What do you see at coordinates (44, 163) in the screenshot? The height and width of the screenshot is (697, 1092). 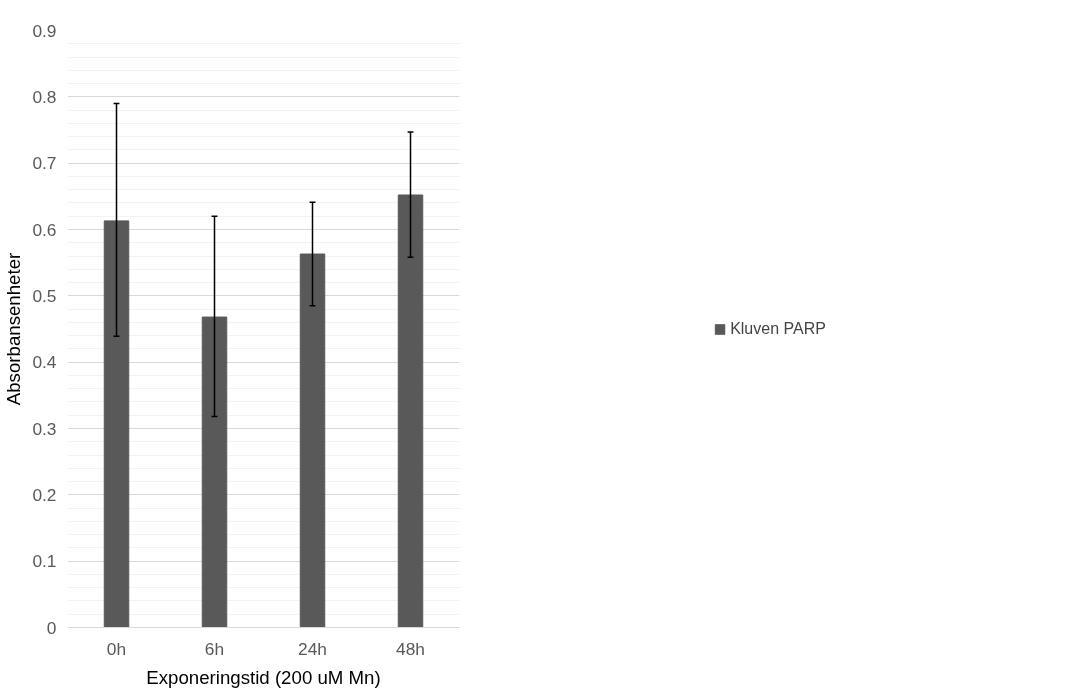 I see `y-tick-label: 0.7` at bounding box center [44, 163].